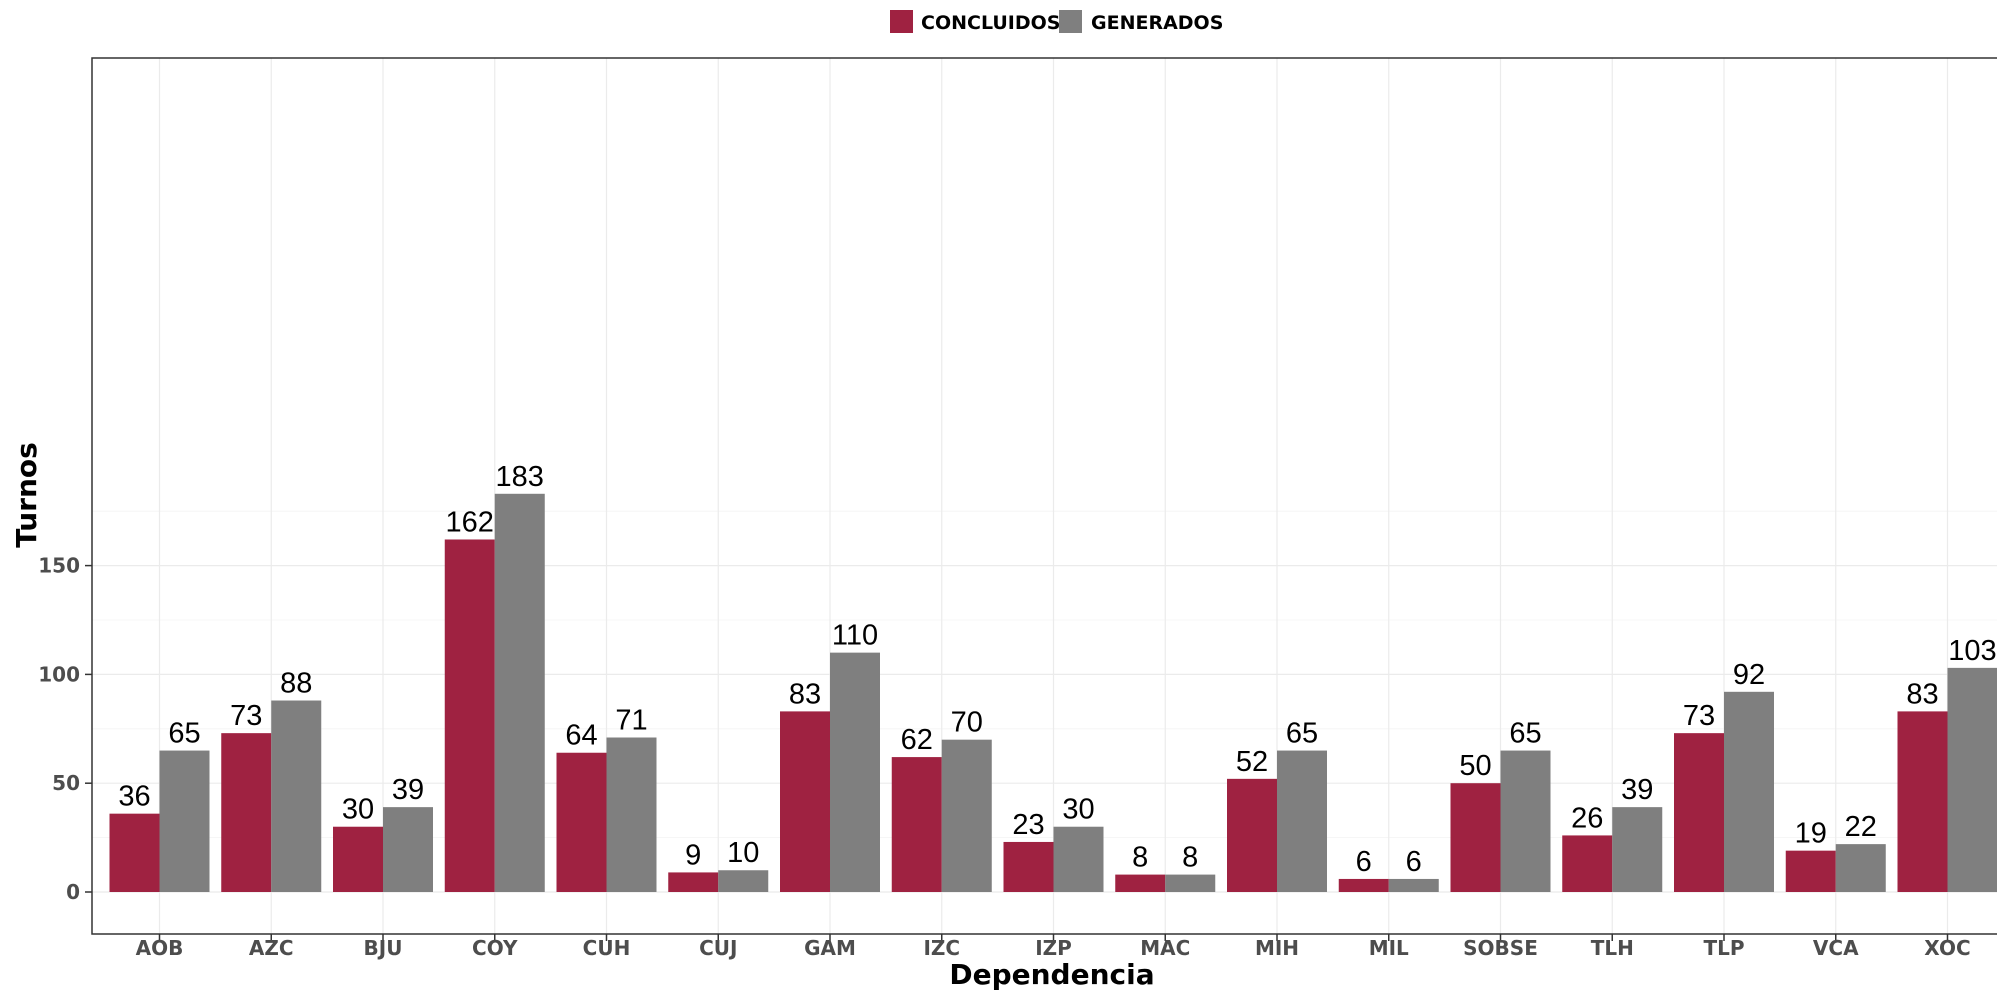  I want to click on bar-concluidos-izp, so click(1028, 866).